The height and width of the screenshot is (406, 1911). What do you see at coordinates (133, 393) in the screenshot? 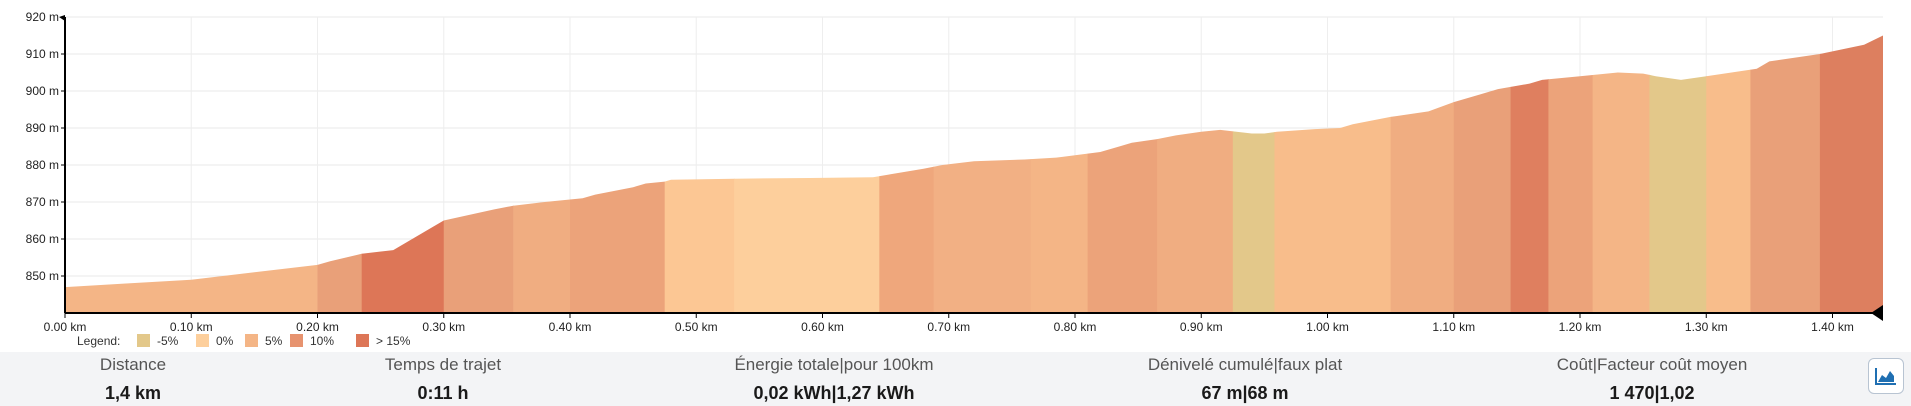
I see `stat-distance-value: 1,4 km` at bounding box center [133, 393].